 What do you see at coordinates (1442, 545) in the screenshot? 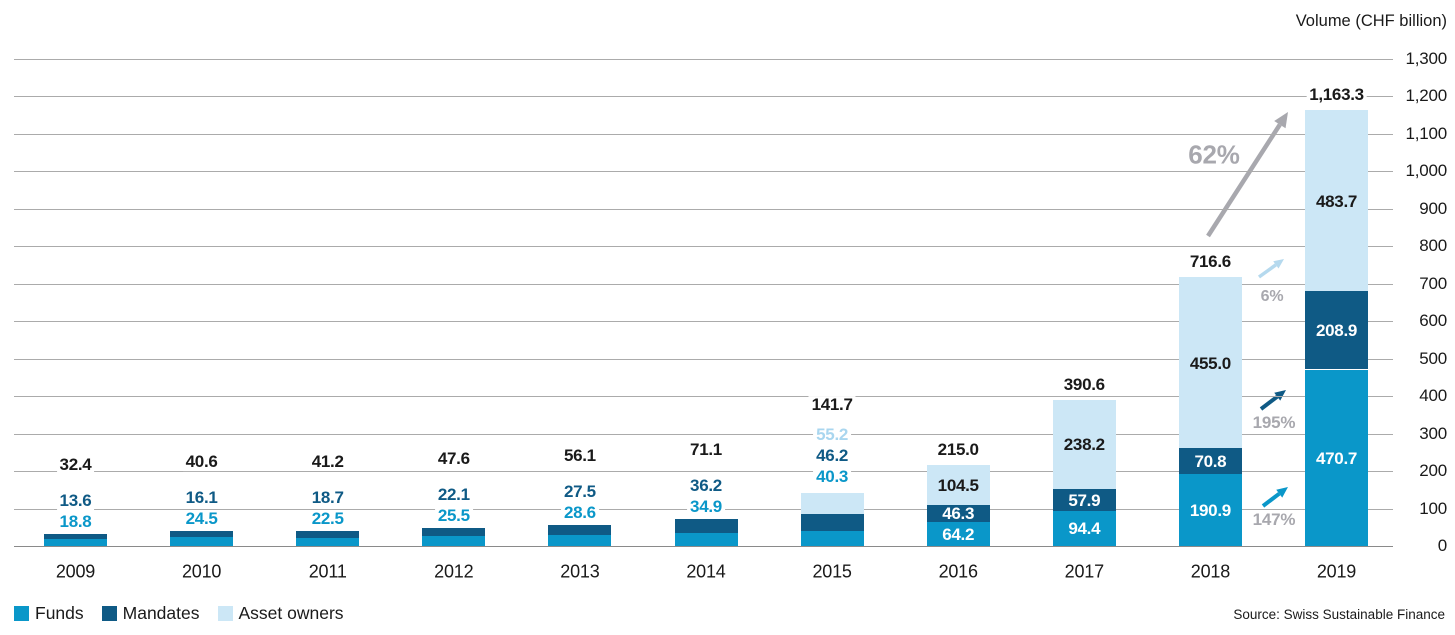
I see `y-axis-tick-label: 0` at bounding box center [1442, 545].